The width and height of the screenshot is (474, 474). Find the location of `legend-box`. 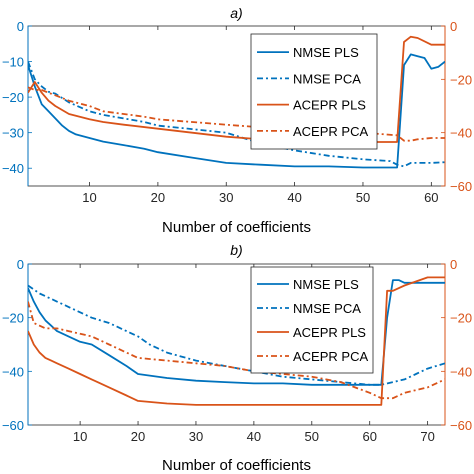

legend-box is located at coordinates (314, 91).